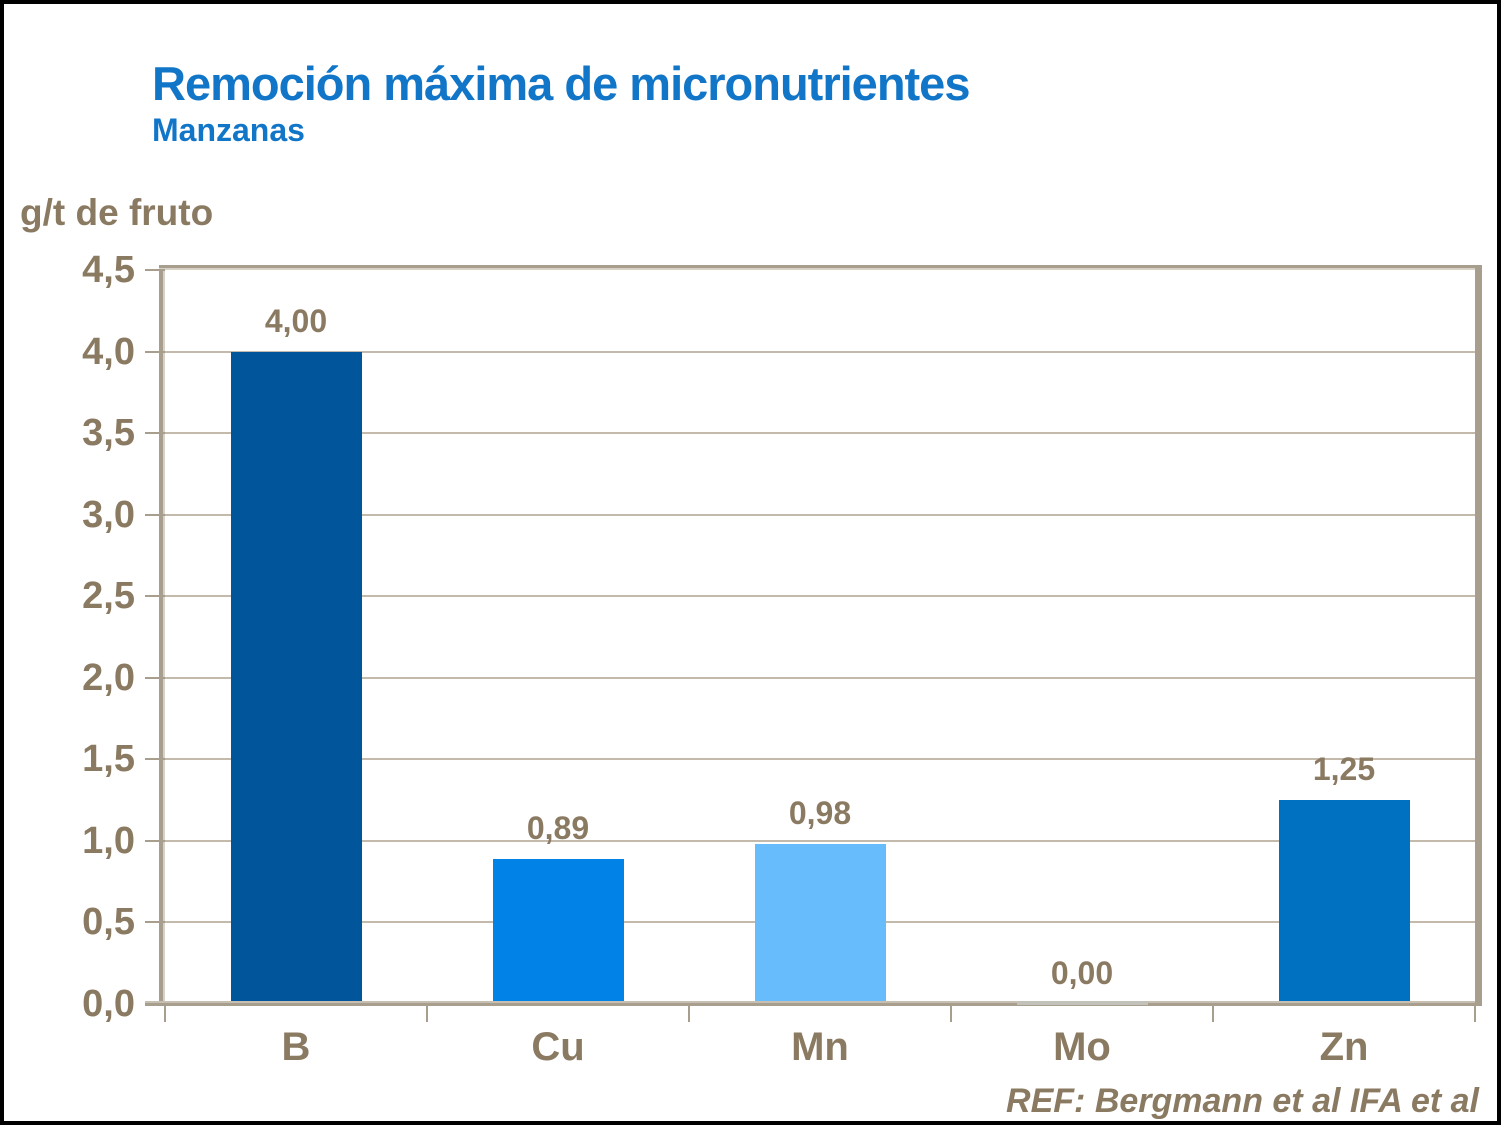  I want to click on bar-Mn, so click(820, 924).